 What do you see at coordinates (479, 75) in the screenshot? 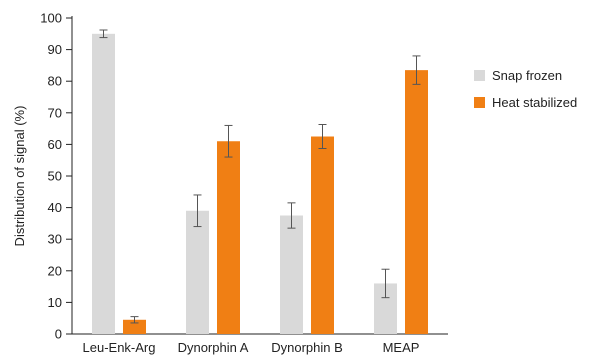
I see `legend-swatch-snap-frozen` at bounding box center [479, 75].